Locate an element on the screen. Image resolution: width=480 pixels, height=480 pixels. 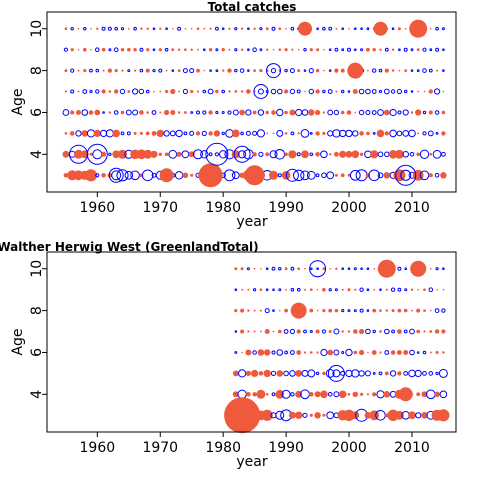
x-tick-label: 1980 is located at coordinates (223, 448).